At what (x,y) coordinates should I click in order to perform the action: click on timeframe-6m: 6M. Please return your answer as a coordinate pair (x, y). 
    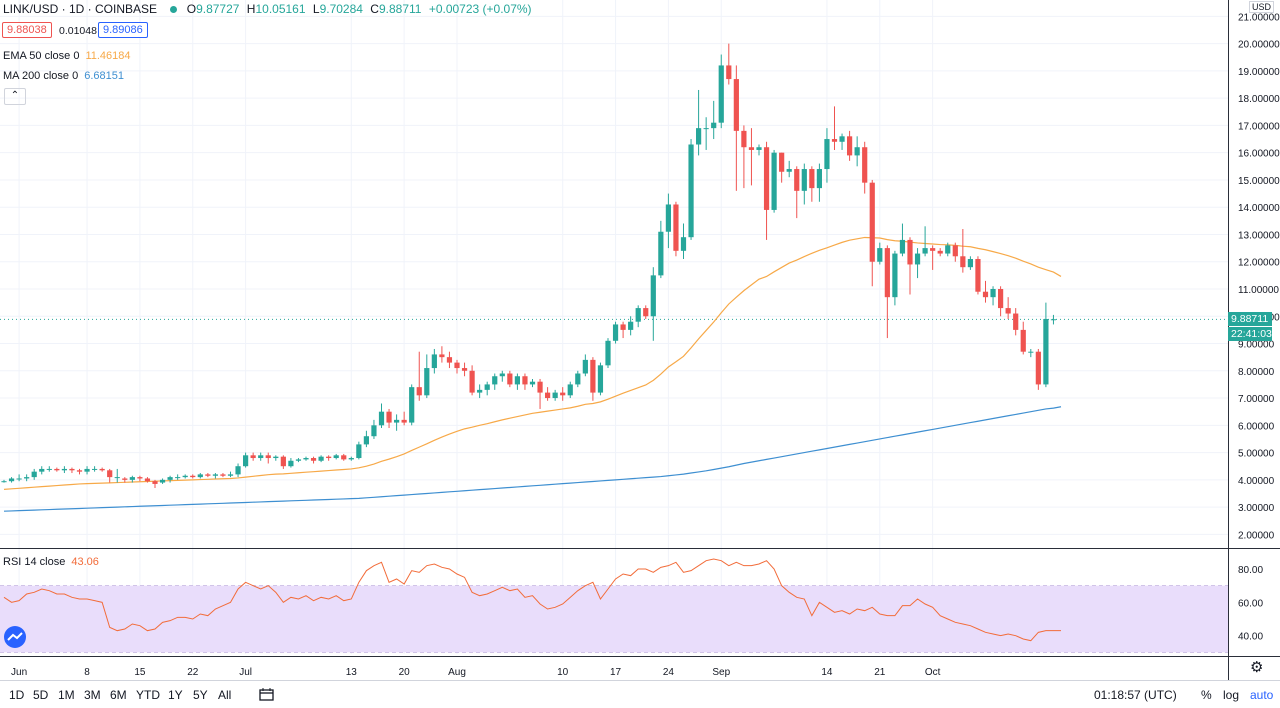
    Looking at the image, I should click on (118, 695).